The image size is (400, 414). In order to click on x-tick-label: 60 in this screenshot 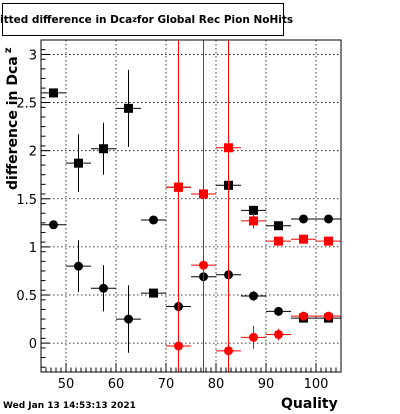, I will do `click(116, 384)`.